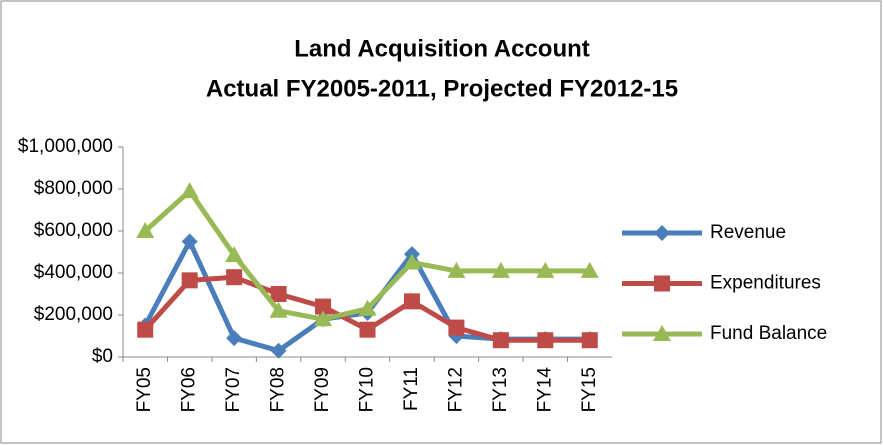 Image resolution: width=883 pixels, height=445 pixels. I want to click on x-tick-label: FY09, so click(322, 389).